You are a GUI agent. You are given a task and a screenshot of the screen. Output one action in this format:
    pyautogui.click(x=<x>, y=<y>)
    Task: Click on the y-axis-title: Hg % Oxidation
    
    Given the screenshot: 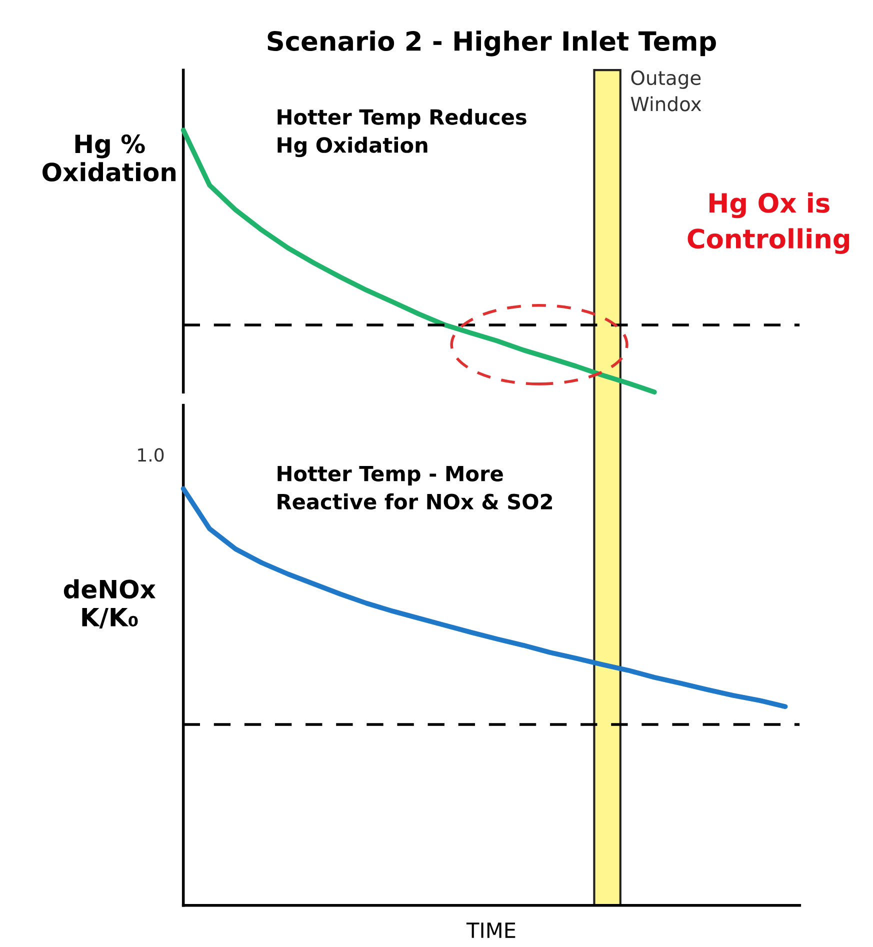 What is the action you would take?
    pyautogui.click(x=109, y=158)
    